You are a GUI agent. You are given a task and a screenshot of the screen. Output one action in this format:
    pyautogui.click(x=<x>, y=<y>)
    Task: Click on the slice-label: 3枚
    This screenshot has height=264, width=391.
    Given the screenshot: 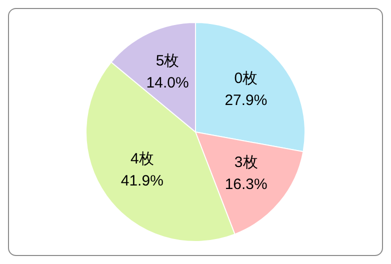 What is the action you would take?
    pyautogui.click(x=246, y=163)
    